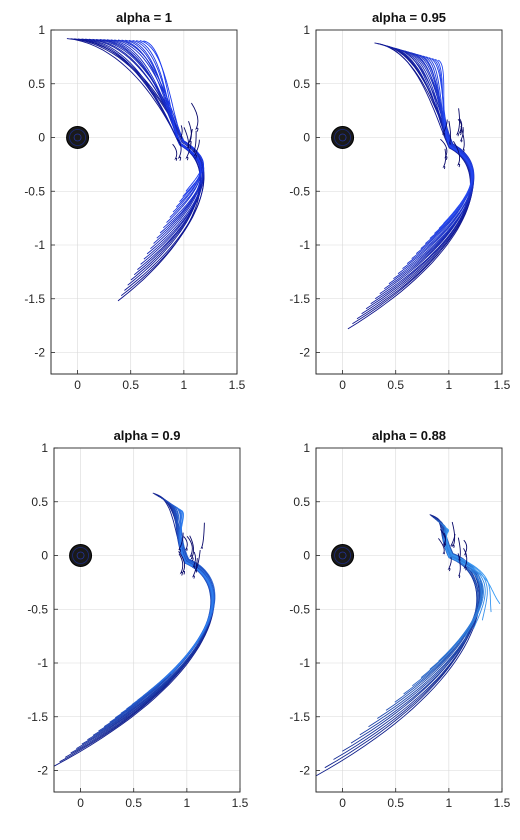  I want to click on subplot-1-ytick-label-4: -1, so click(39, 245).